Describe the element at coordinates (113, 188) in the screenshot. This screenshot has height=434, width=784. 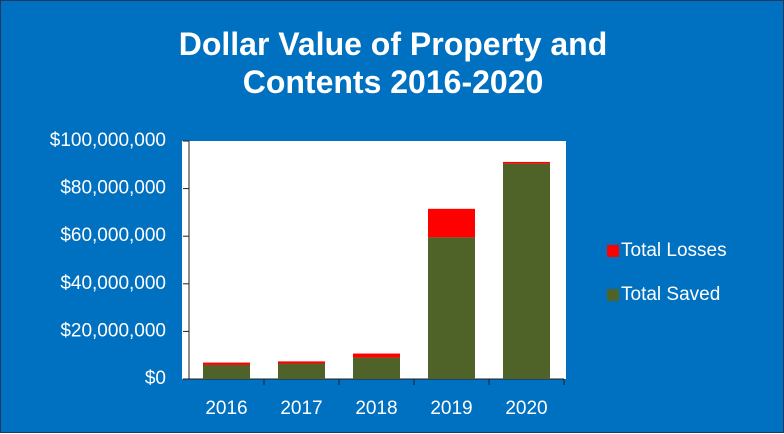
I see `y-tick-label: $80,000,000` at that location.